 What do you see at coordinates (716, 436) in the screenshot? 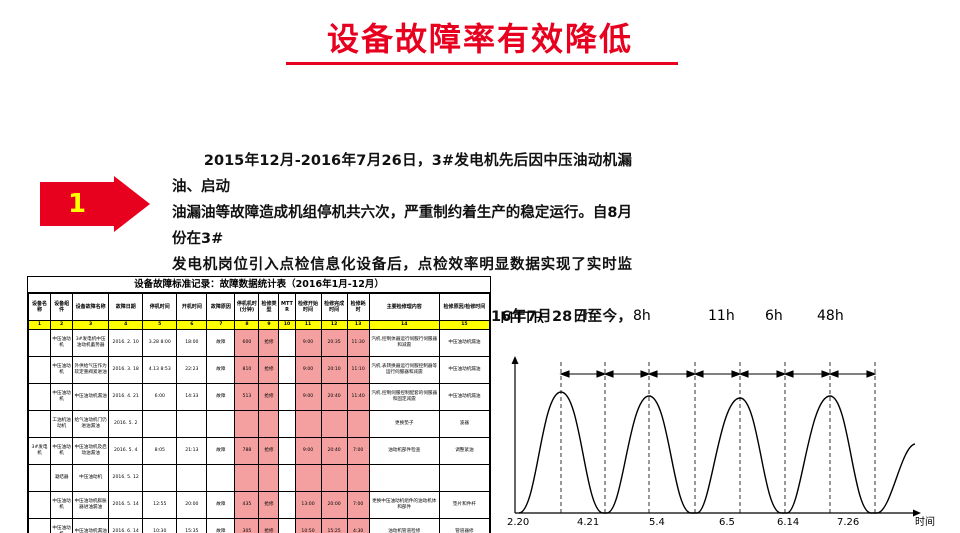
I see `chart-canvas` at bounding box center [716, 436].